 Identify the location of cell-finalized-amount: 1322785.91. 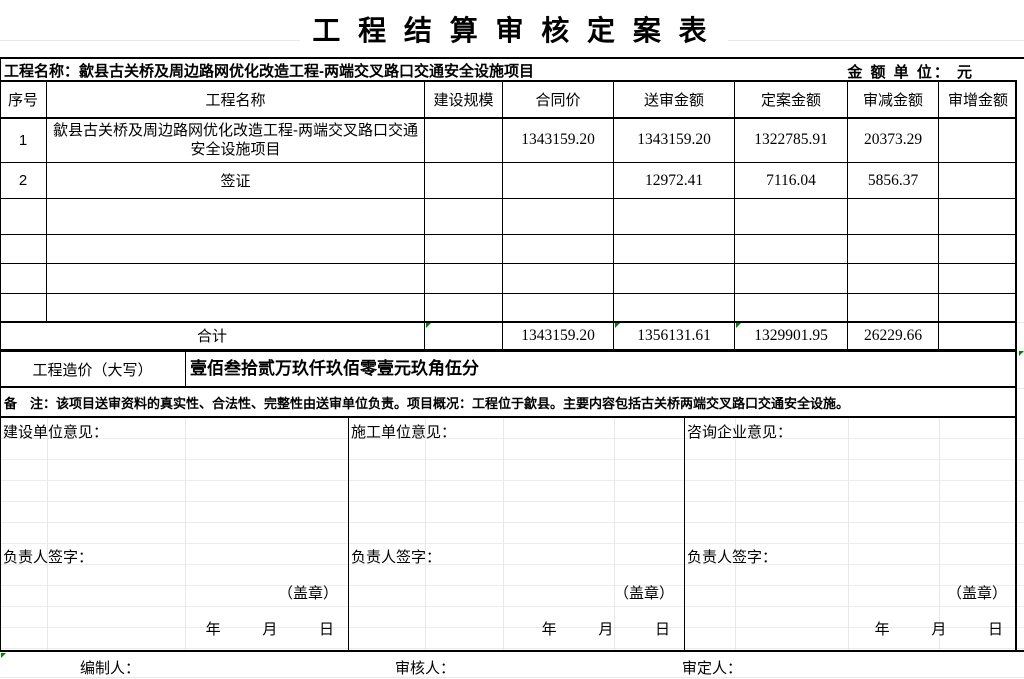
(791, 140).